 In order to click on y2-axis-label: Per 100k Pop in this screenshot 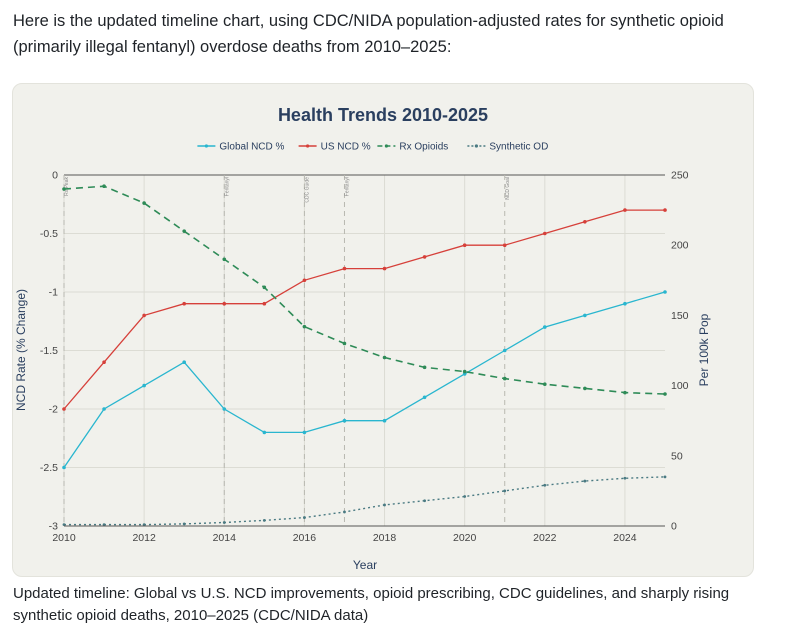, I will do `click(704, 349)`.